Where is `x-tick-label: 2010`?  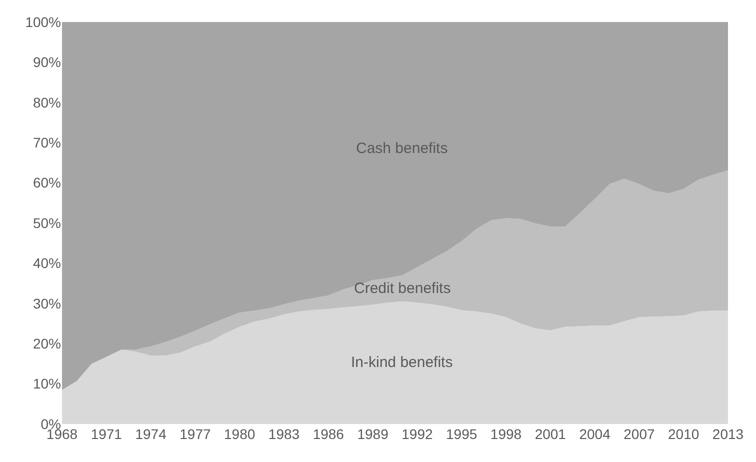
x-tick-label: 2010 is located at coordinates (684, 434).